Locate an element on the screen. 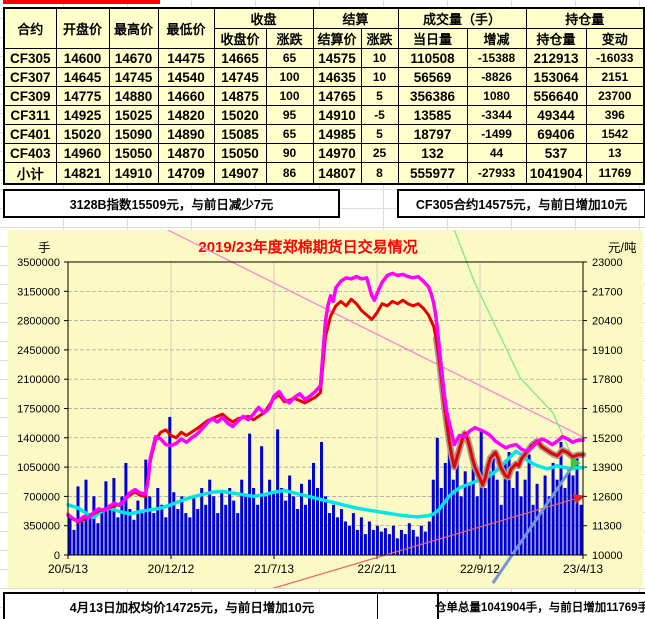  info-box-index: 3128B指数15509元，与前日减少7元 is located at coordinates (171, 203).